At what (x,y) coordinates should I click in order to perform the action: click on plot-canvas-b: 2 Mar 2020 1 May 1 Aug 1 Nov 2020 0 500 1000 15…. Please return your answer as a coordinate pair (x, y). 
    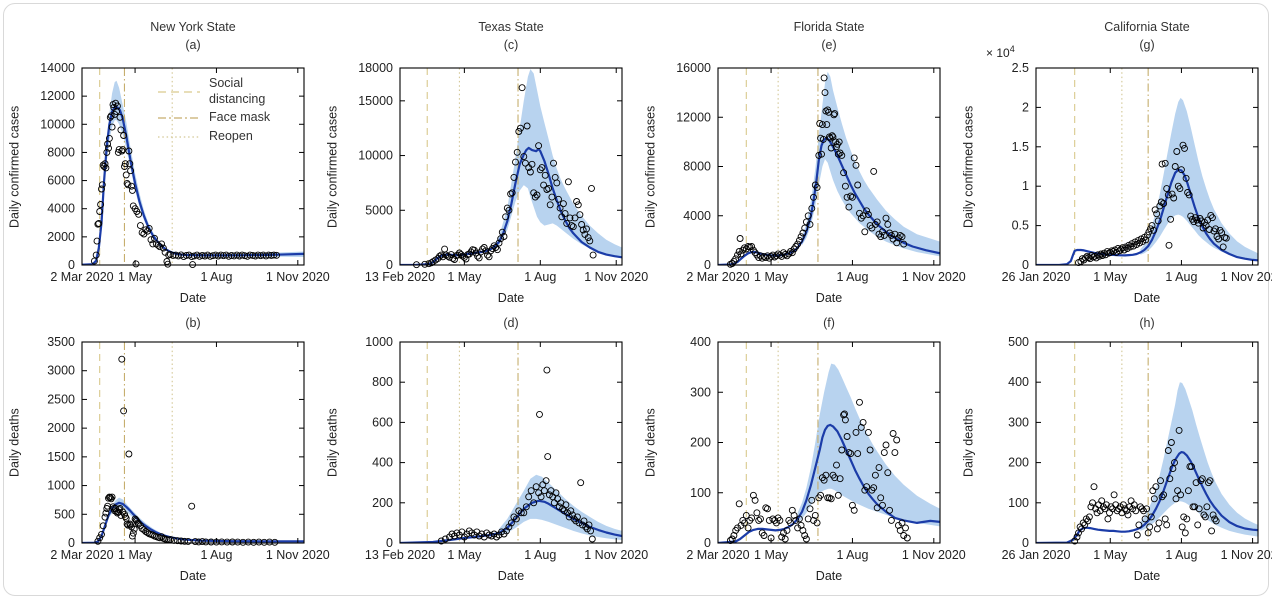
    Looking at the image, I should click on (188, 448).